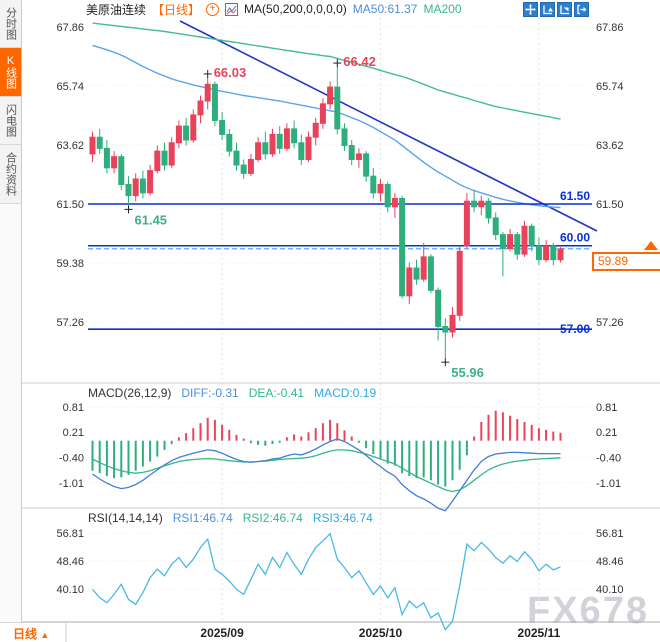  What do you see at coordinates (581, 9) in the screenshot?
I see `exit-icon` at bounding box center [581, 9].